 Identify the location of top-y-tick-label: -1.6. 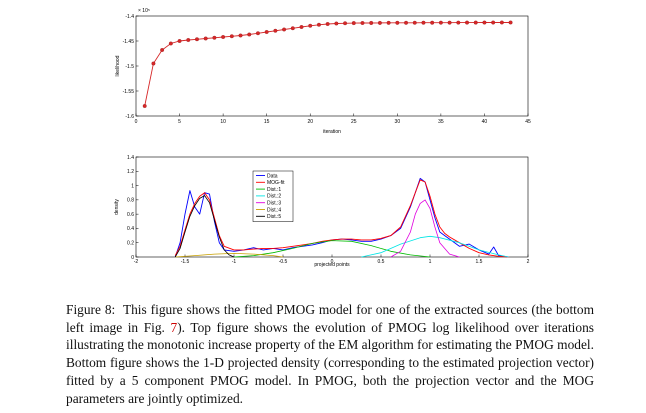
(129, 117).